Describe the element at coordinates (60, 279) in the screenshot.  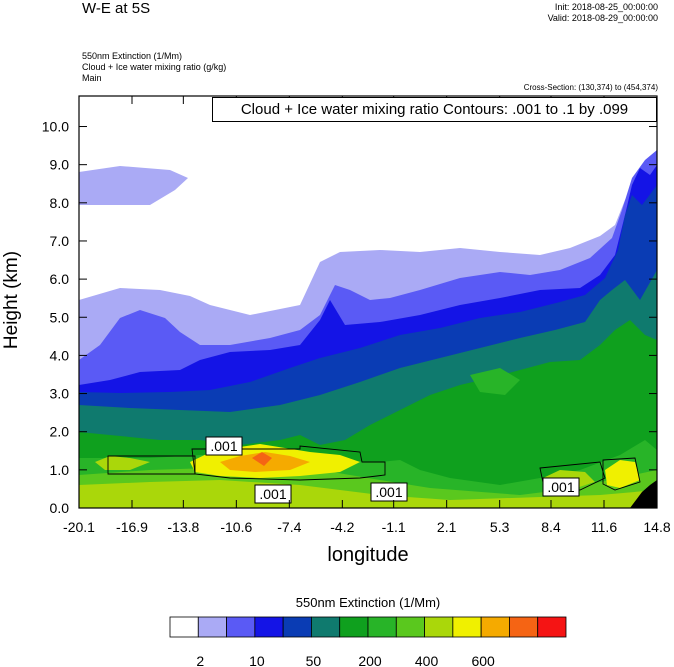
I see `y-tick-label: 6.0` at that location.